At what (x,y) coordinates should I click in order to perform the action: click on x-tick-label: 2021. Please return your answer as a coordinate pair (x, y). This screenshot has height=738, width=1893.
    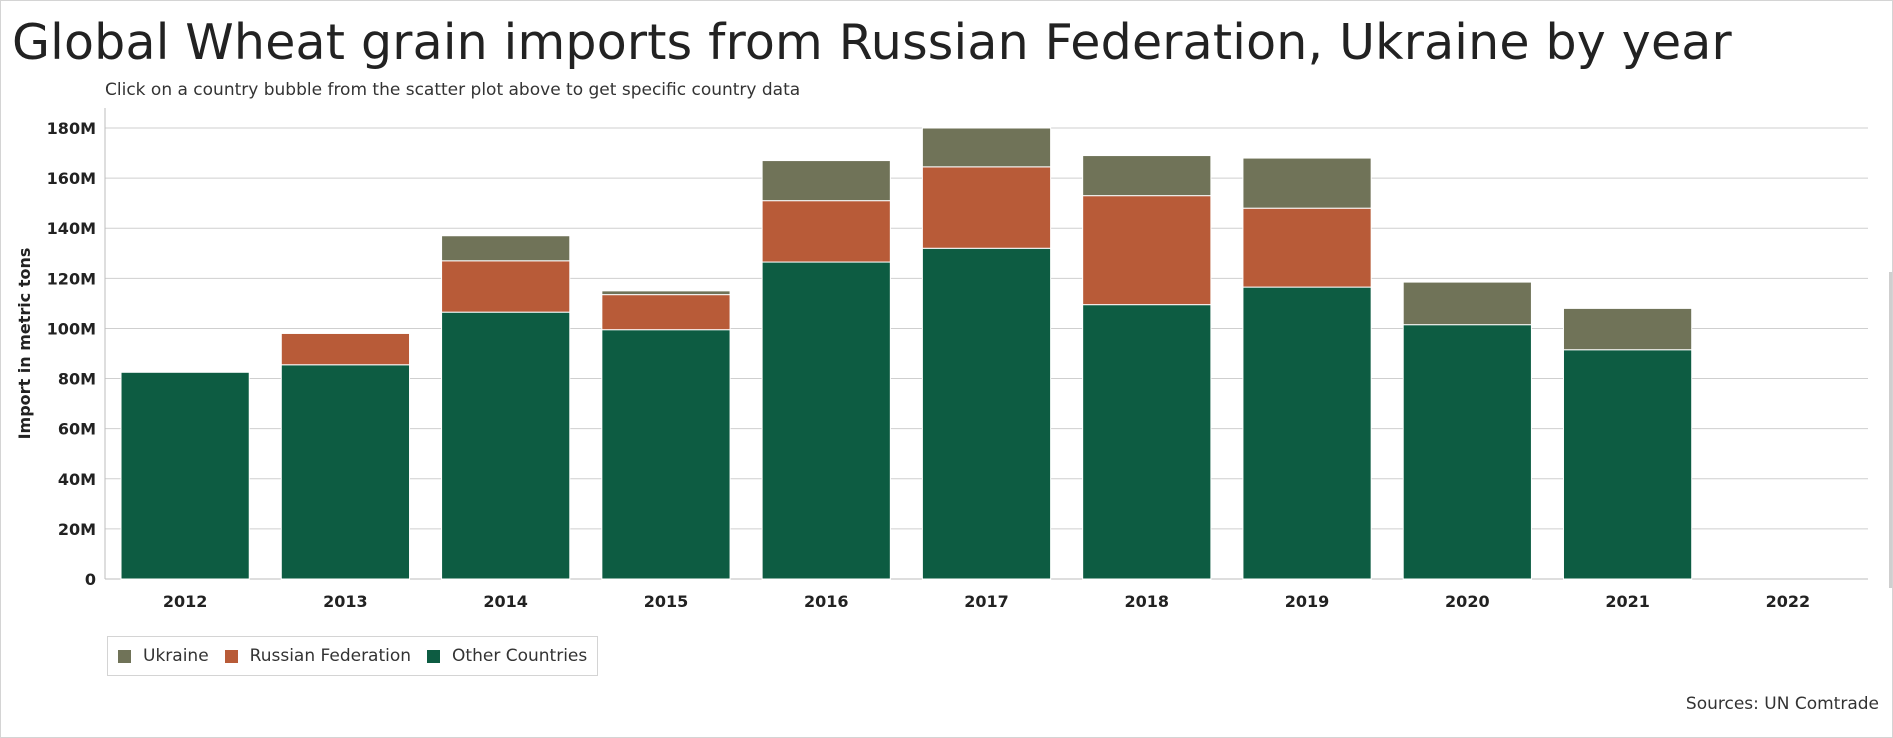
    Looking at the image, I should click on (1627, 601).